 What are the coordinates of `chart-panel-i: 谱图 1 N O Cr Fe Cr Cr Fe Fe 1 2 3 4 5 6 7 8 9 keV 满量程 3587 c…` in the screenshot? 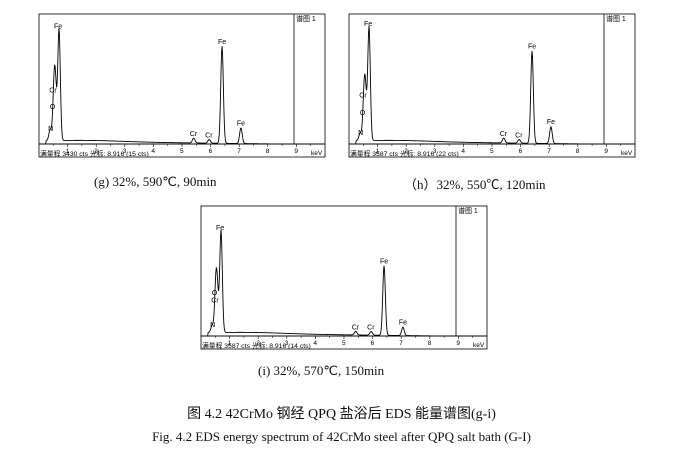 It's located at (345, 282).